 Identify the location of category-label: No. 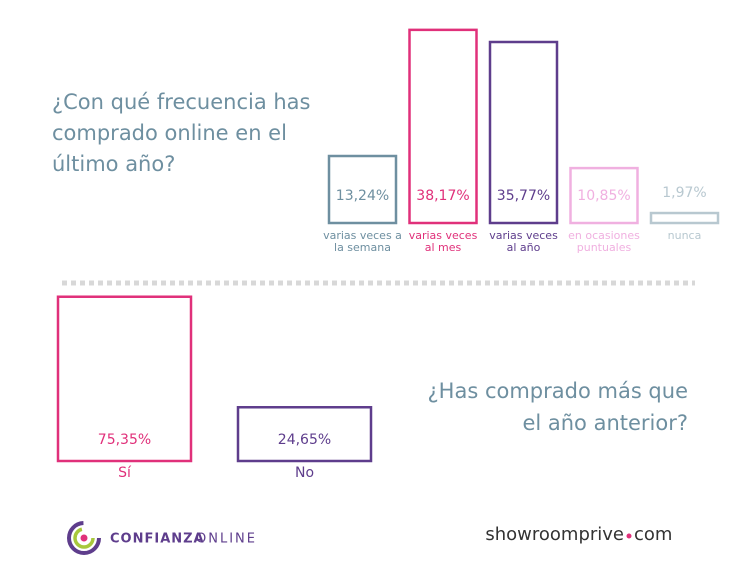
(304, 473).